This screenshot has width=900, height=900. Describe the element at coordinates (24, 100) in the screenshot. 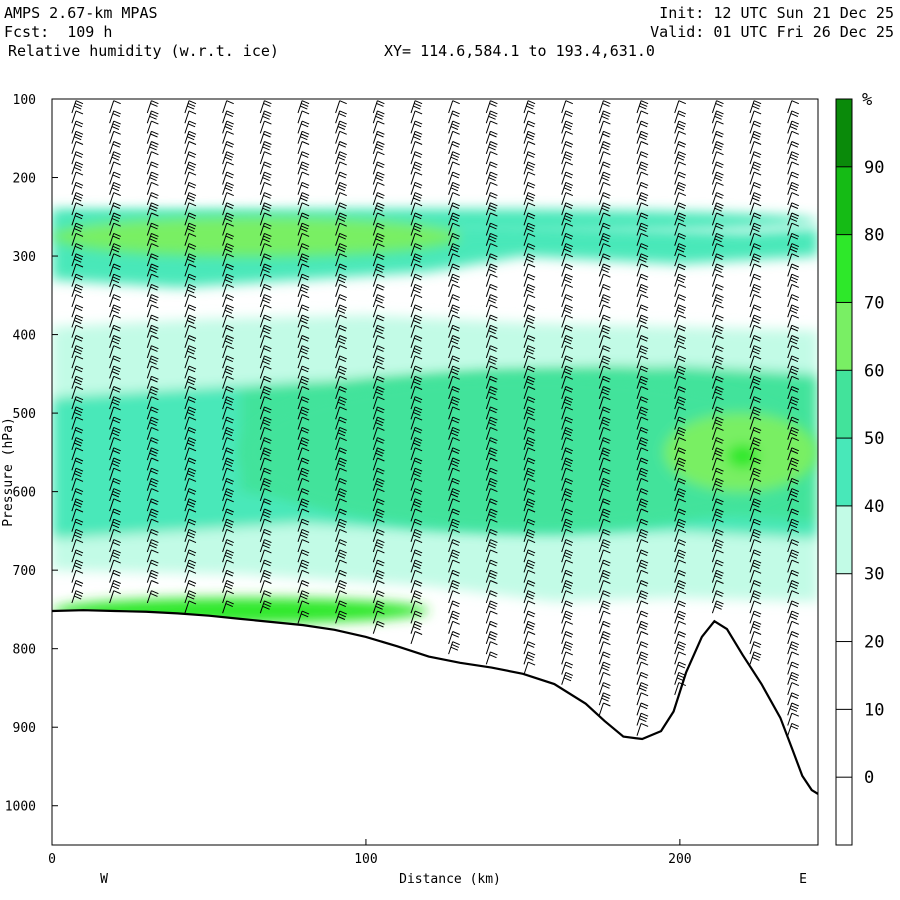

I see `y-tick-label: 100` at that location.